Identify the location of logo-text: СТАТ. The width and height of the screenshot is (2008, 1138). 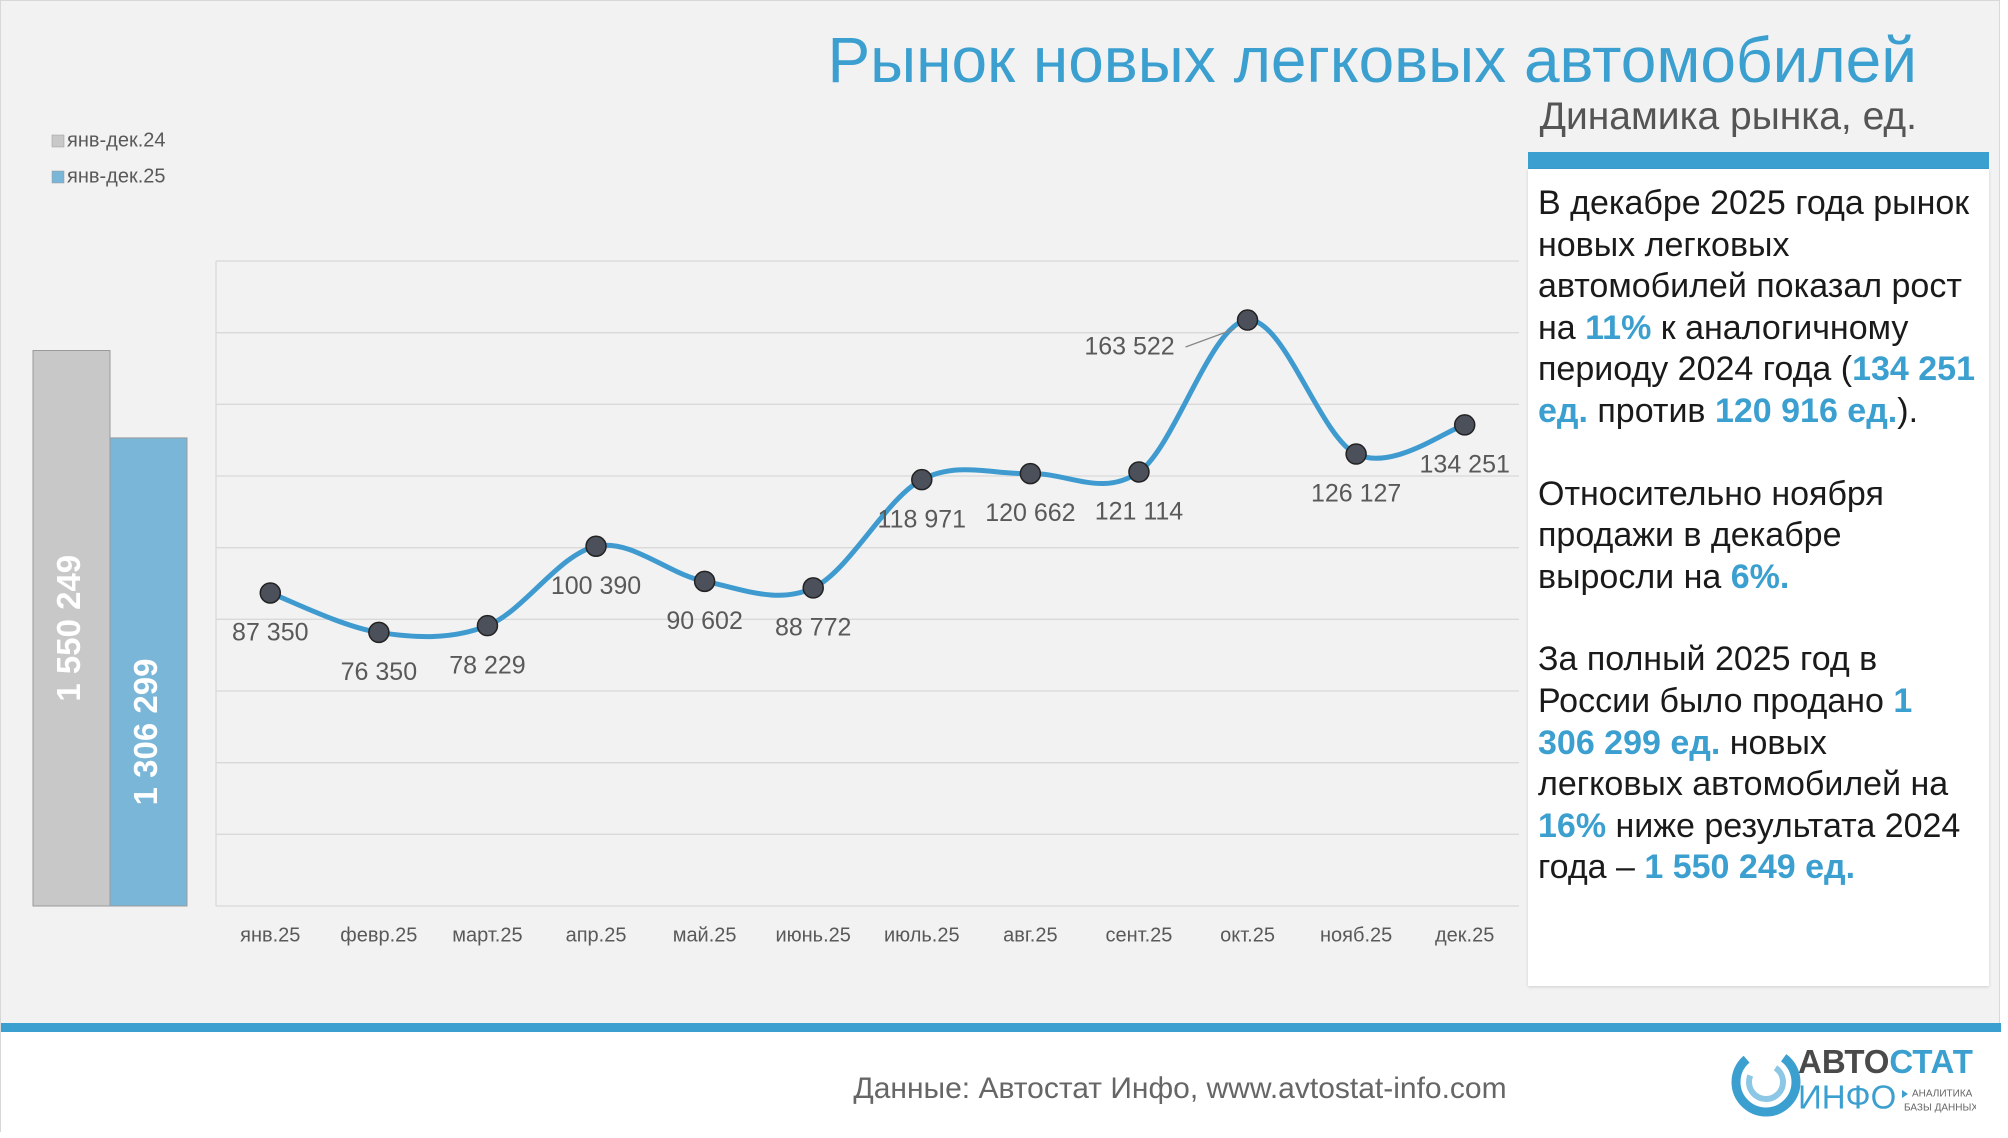
(1930, 1061).